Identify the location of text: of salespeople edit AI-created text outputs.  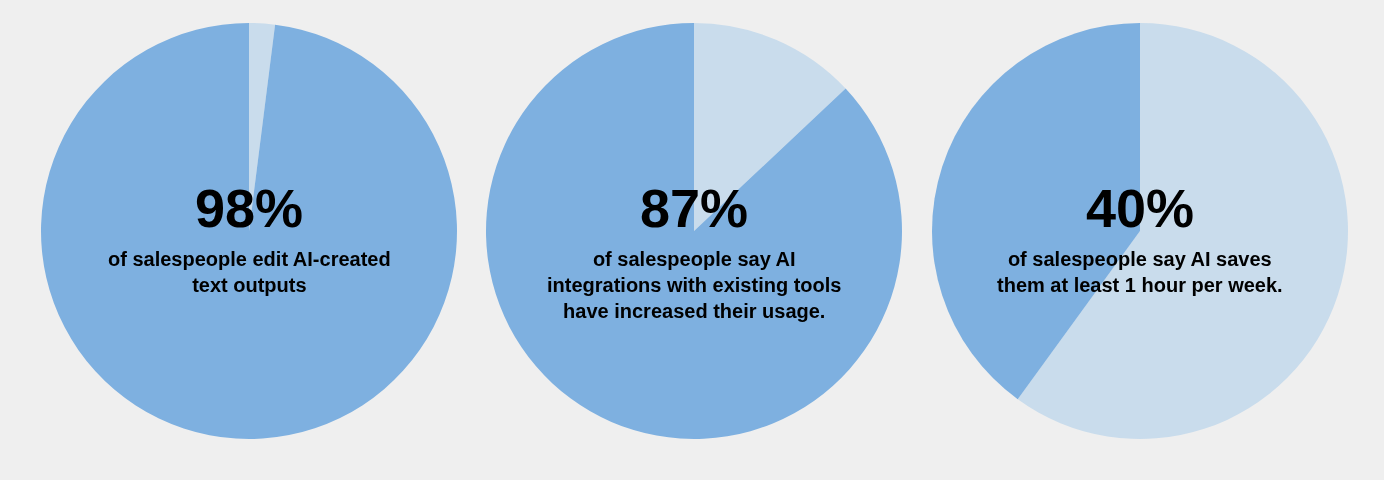
(249, 272).